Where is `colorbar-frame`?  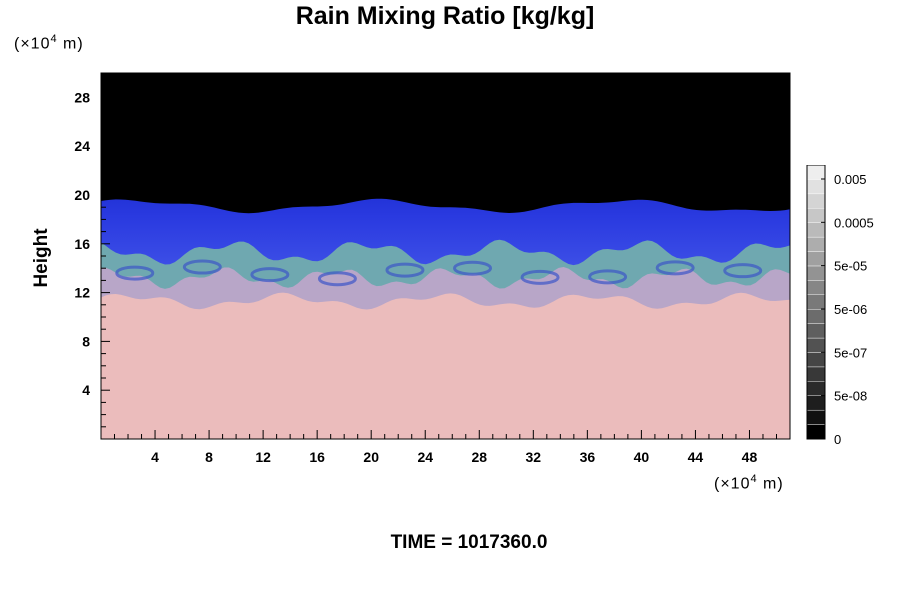 colorbar-frame is located at coordinates (816, 302).